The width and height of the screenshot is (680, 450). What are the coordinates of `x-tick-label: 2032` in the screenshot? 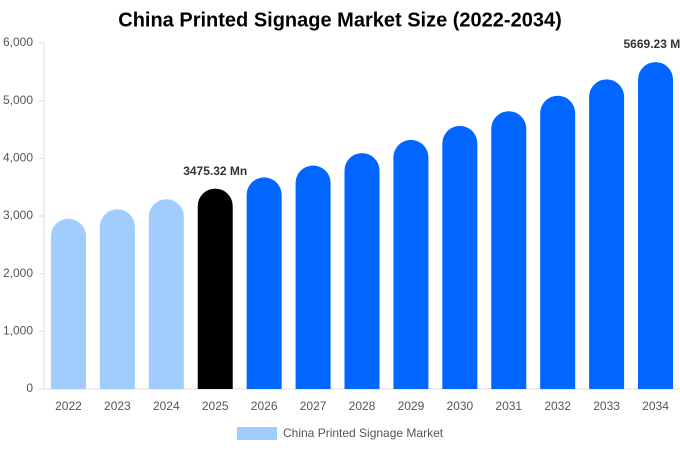 It's located at (557, 406).